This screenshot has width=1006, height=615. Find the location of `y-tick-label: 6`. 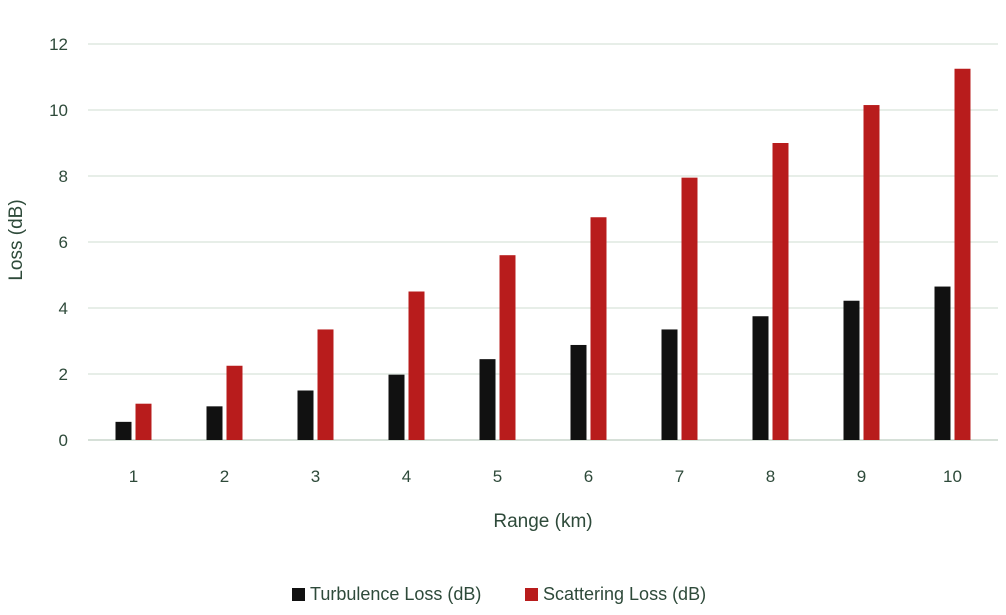

y-tick-label: 6 is located at coordinates (63, 242).